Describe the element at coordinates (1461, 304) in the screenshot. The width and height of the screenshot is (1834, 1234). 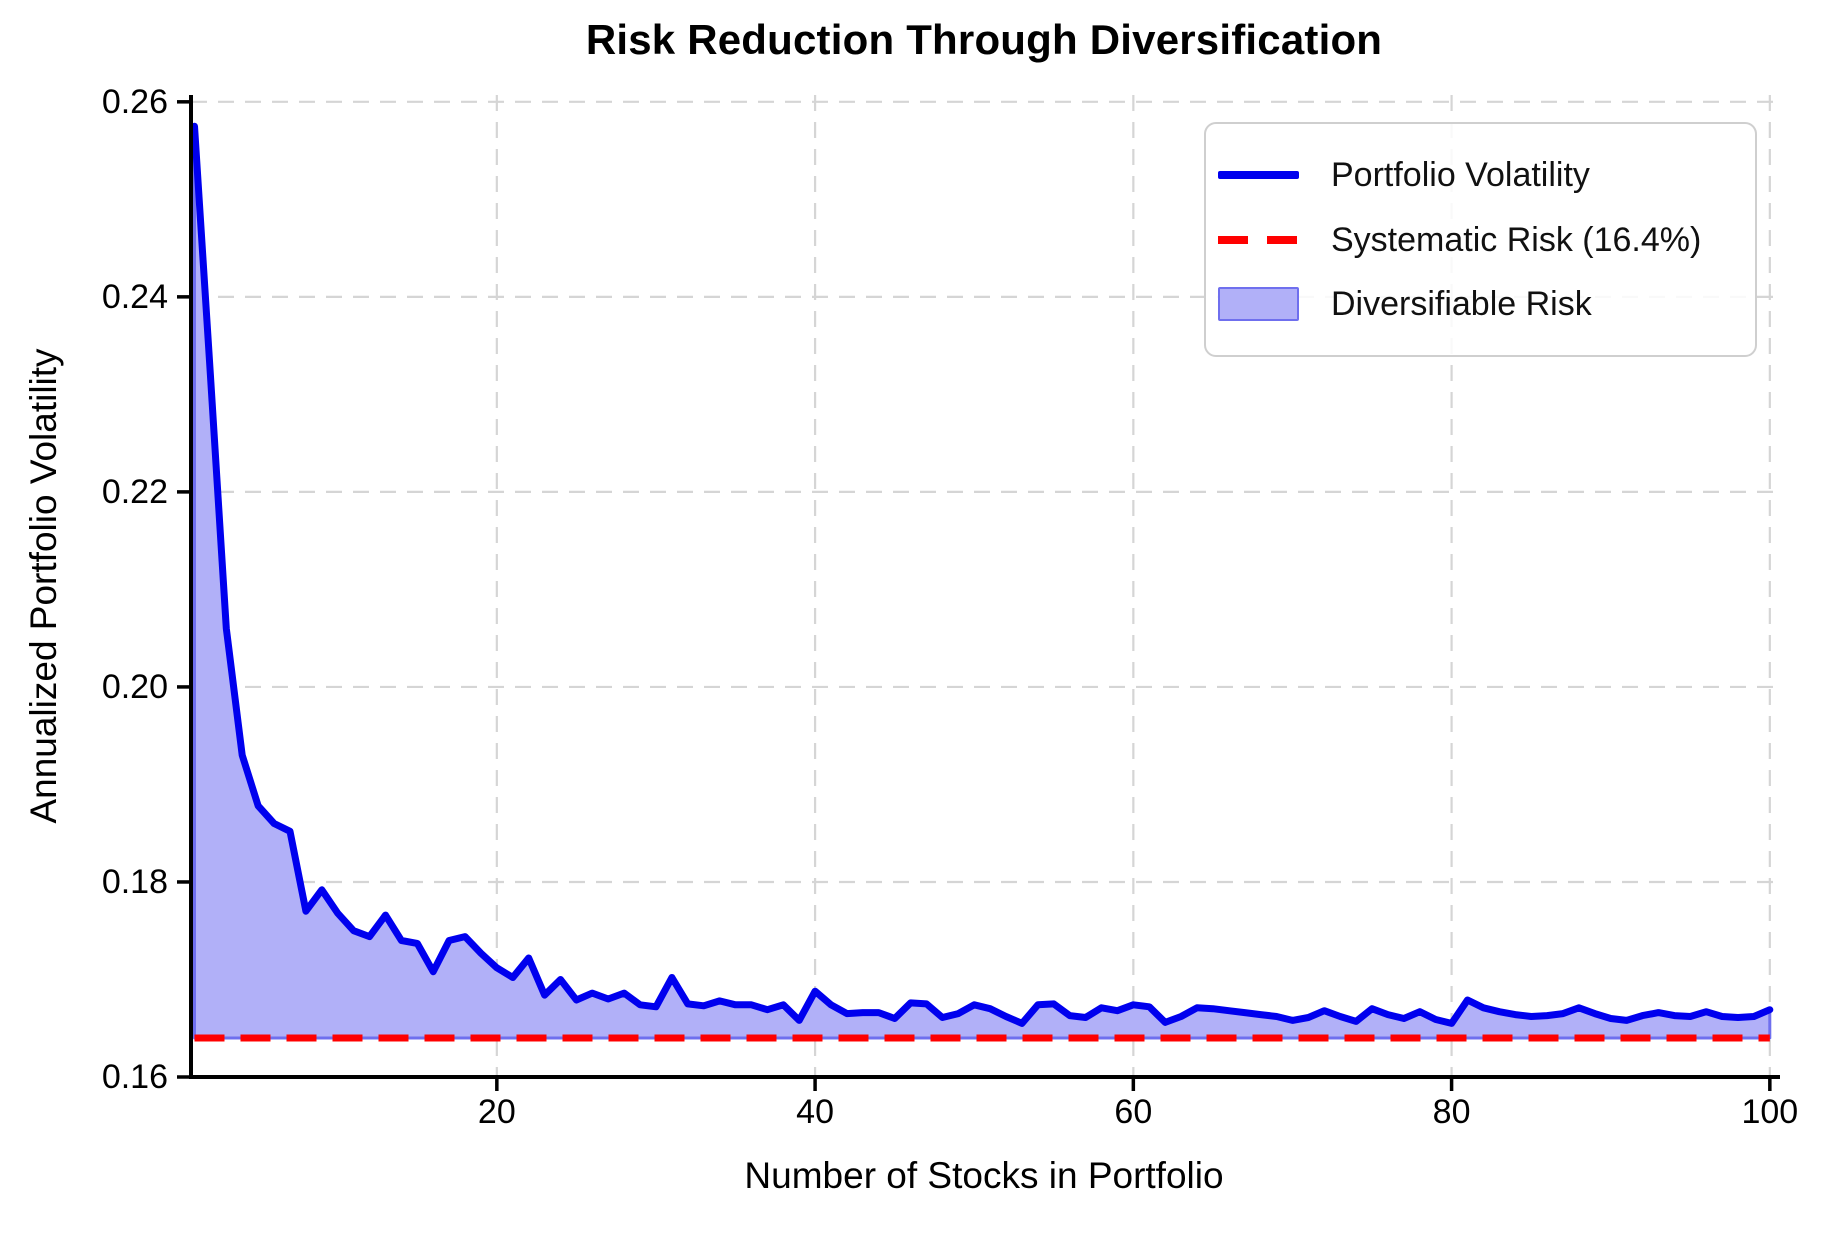
I see `legend-label: Diversifiable Risk` at that location.